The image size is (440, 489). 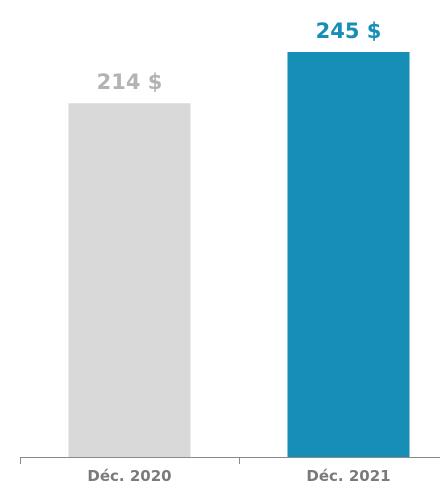 I want to click on value-label-2: 245 $, so click(x=349, y=31).